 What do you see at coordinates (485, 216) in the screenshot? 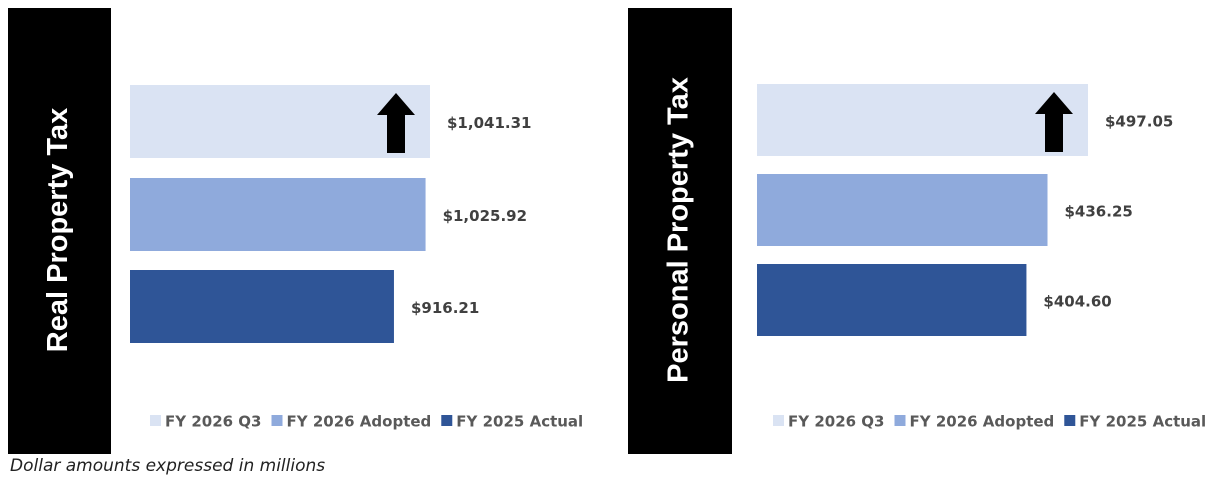
I see `value-label: $1,025.92` at bounding box center [485, 216].